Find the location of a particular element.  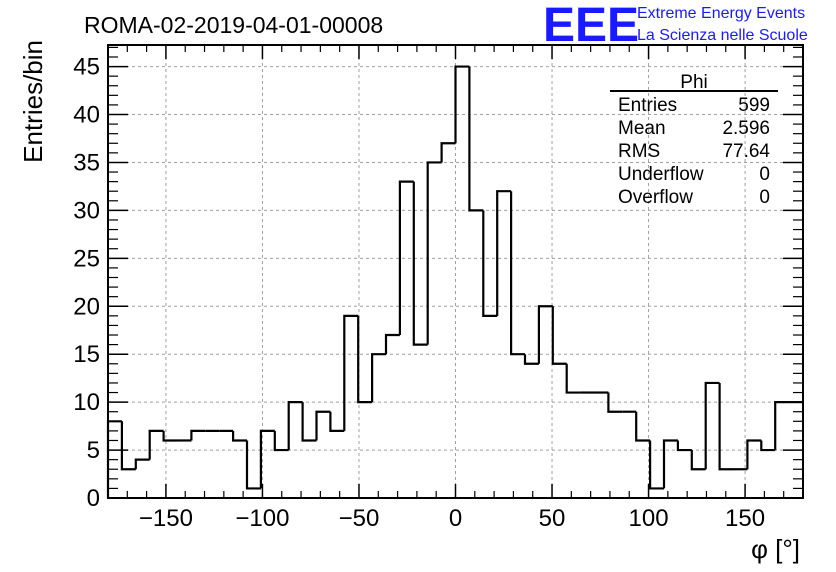

x-tick-label: 150 is located at coordinates (745, 518).